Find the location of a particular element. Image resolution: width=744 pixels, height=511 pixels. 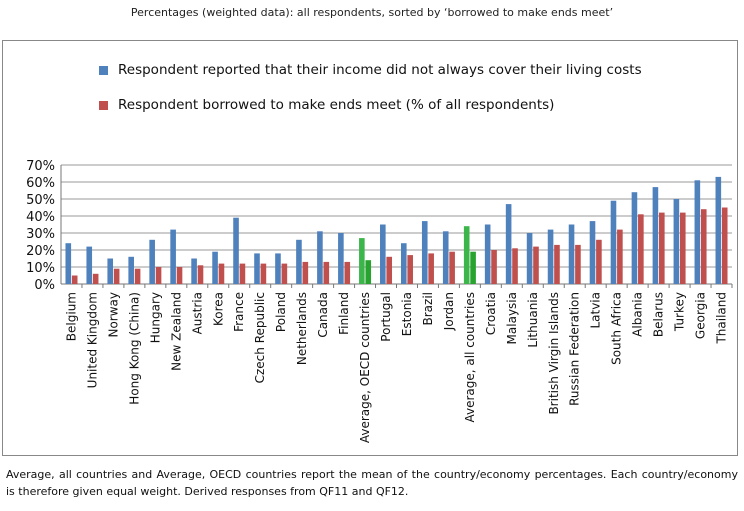

y-tick-label: 40% is located at coordinates (40, 217).